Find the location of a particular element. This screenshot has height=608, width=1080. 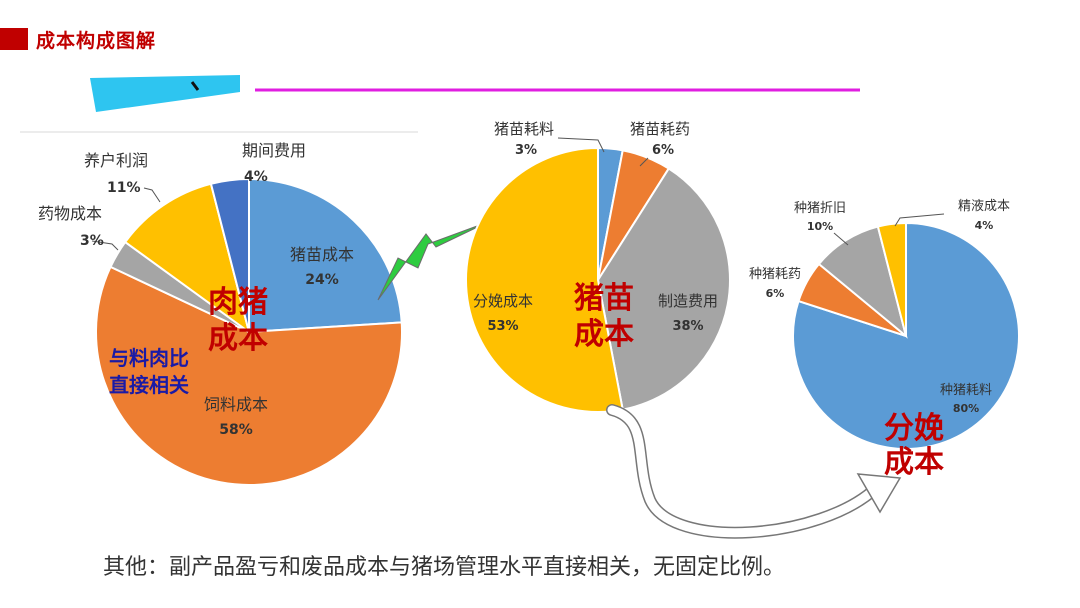

slice-name-label: 猪苗耗药 is located at coordinates (660, 129).